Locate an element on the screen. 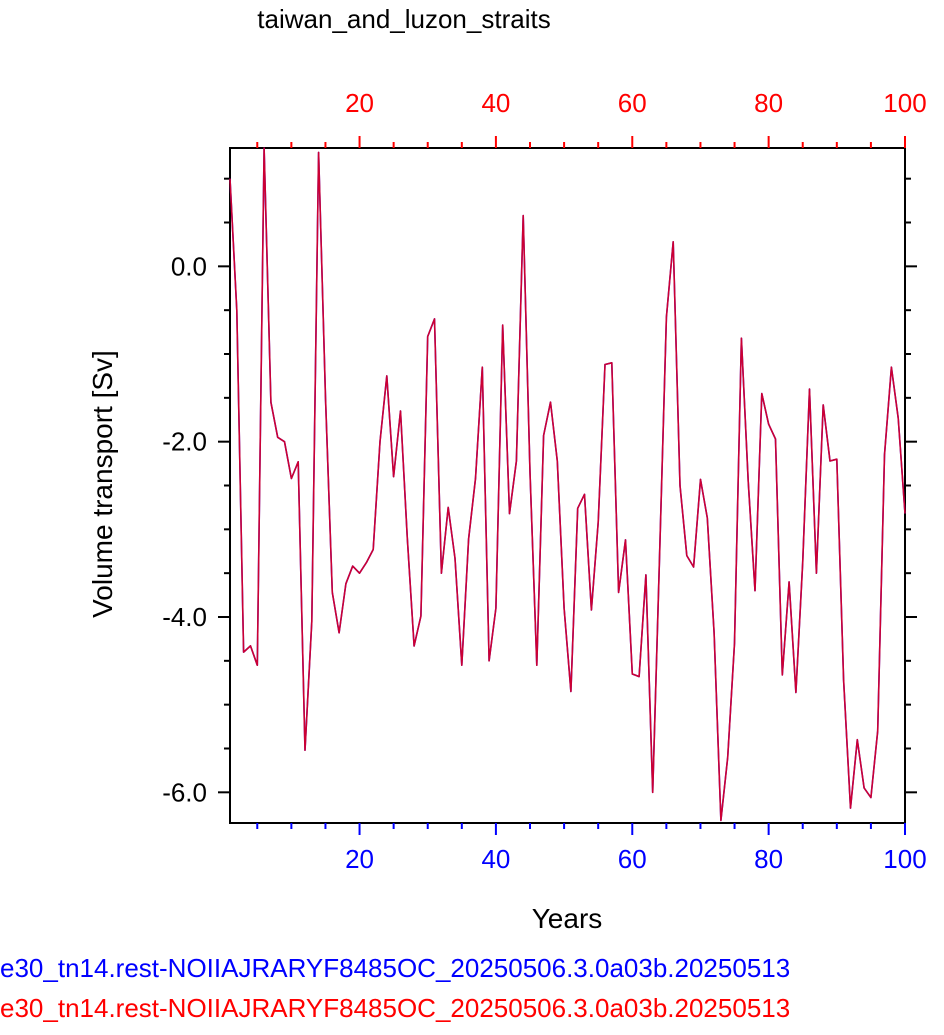  x-tick-label-top: 40 is located at coordinates (495, 103).